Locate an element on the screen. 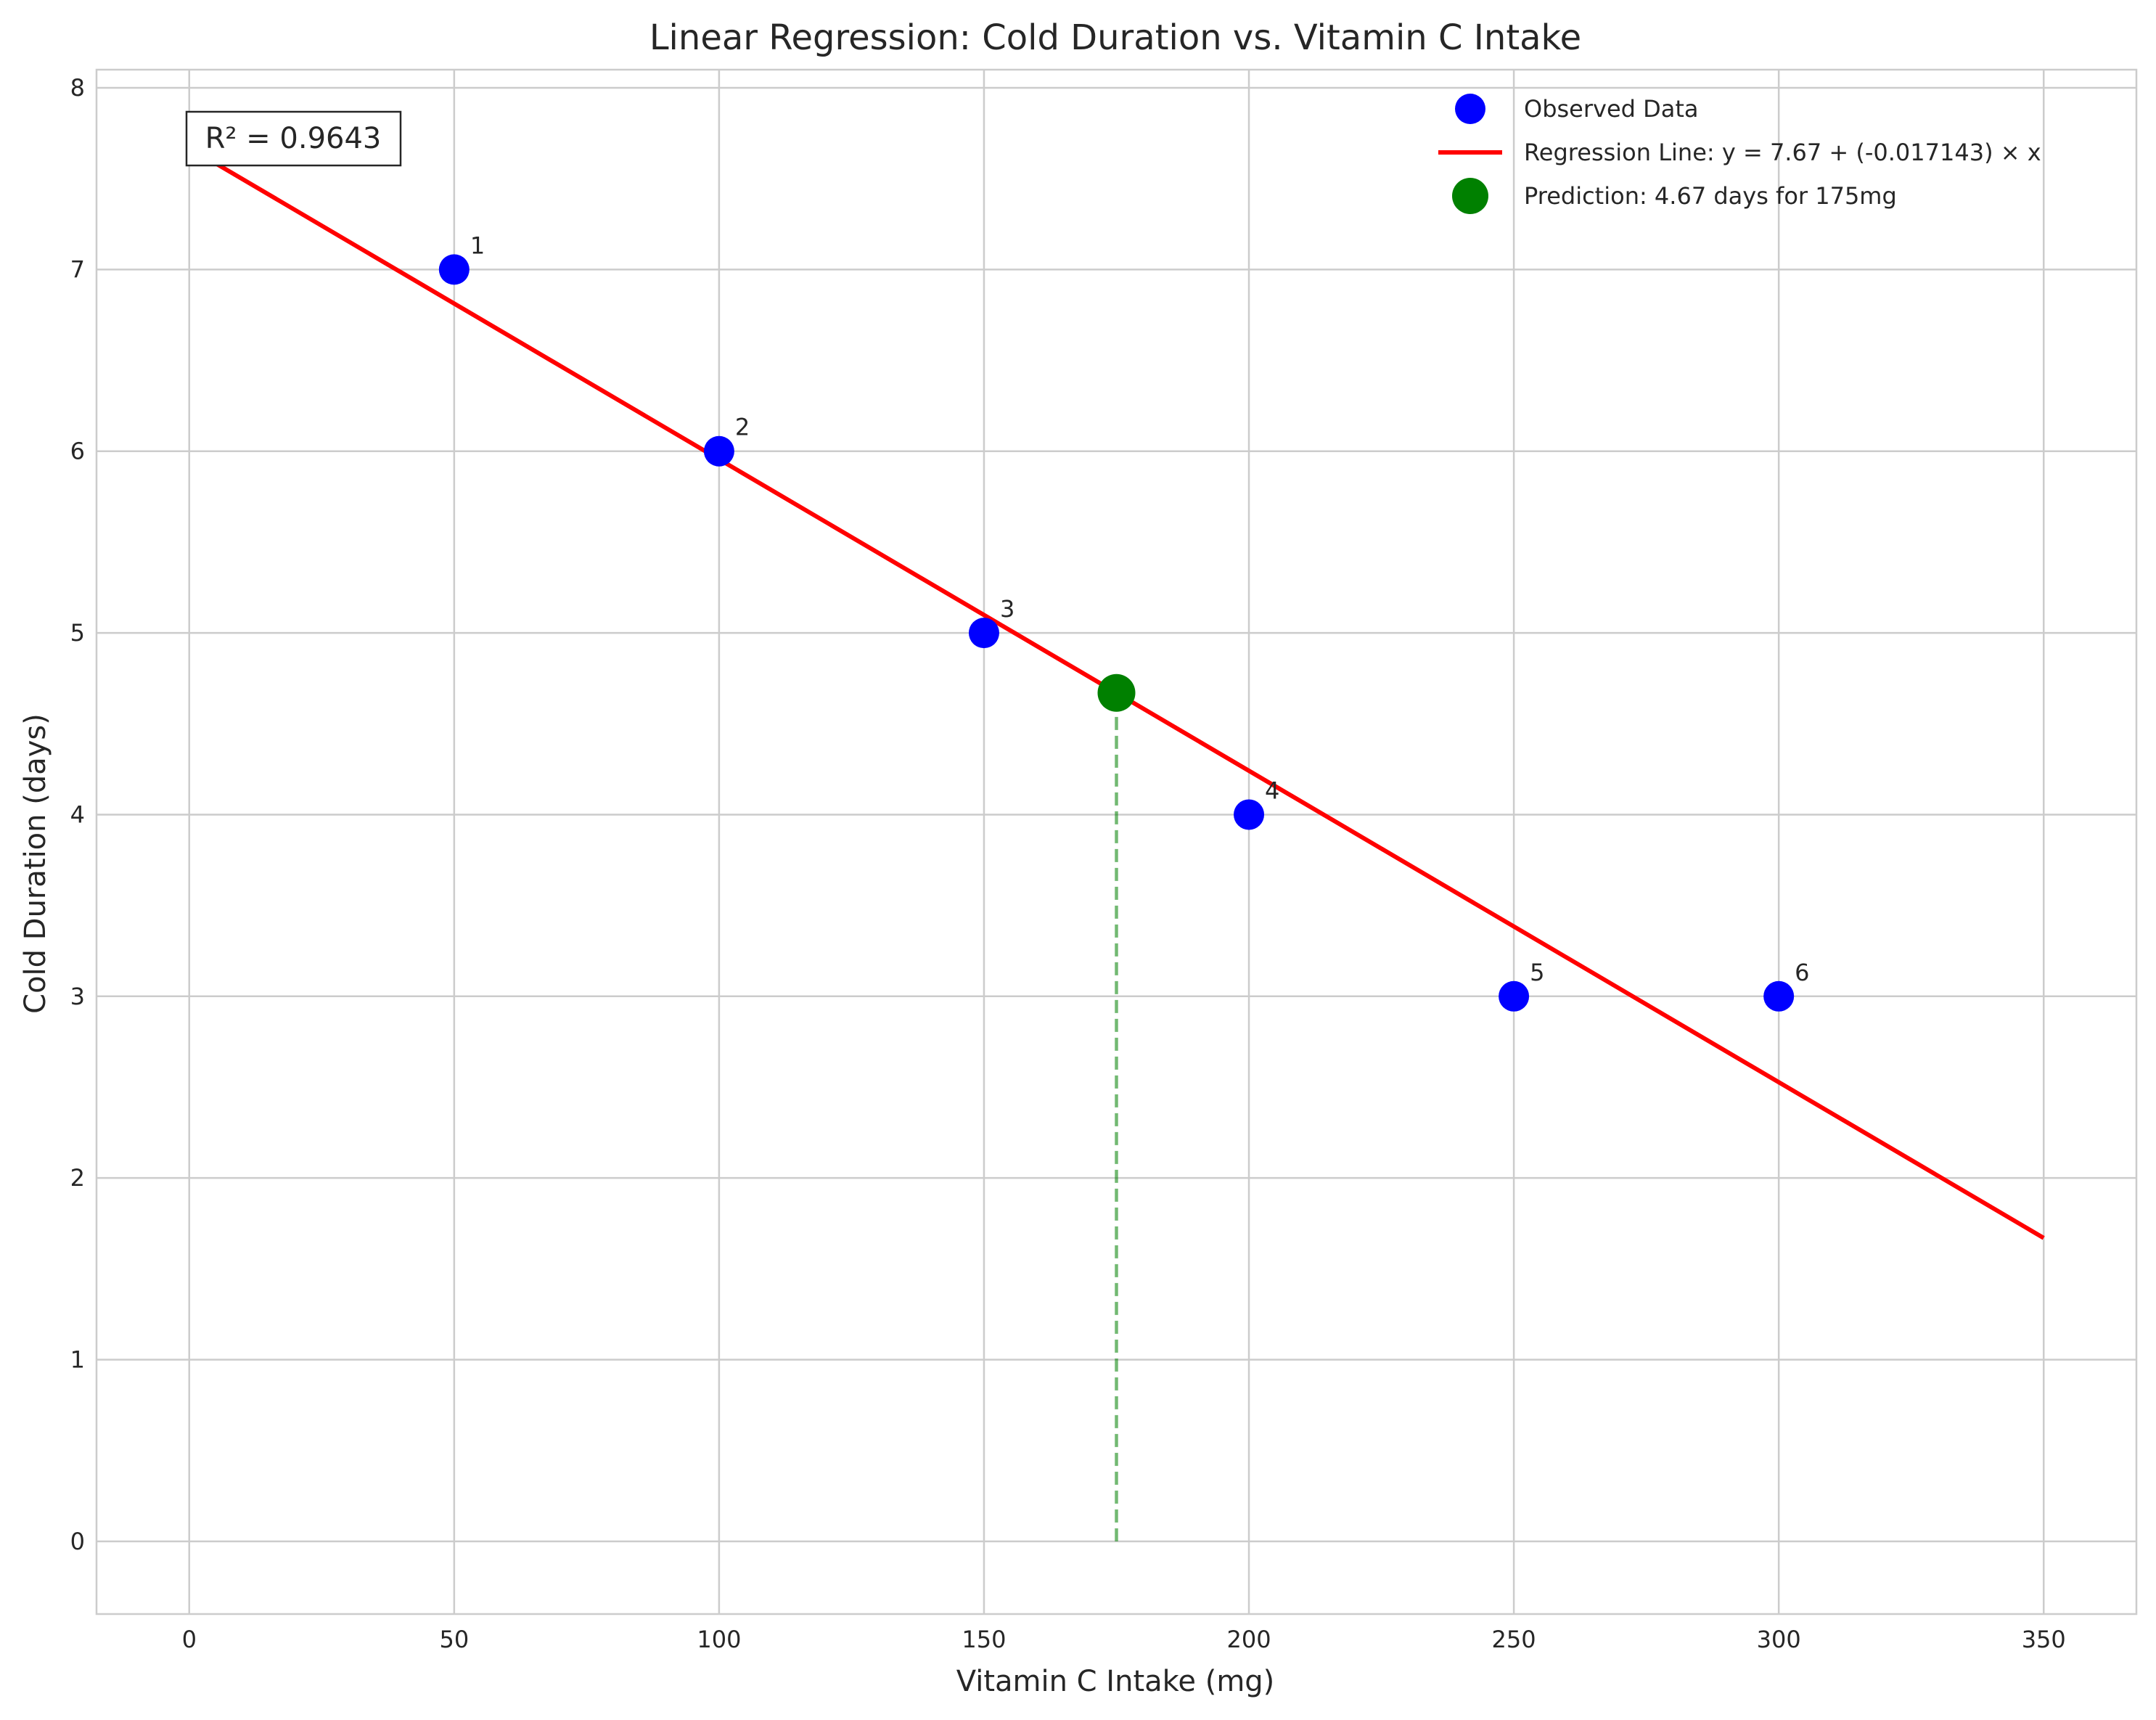  y-axis-label: Cold Duration (days) is located at coordinates (35, 864).